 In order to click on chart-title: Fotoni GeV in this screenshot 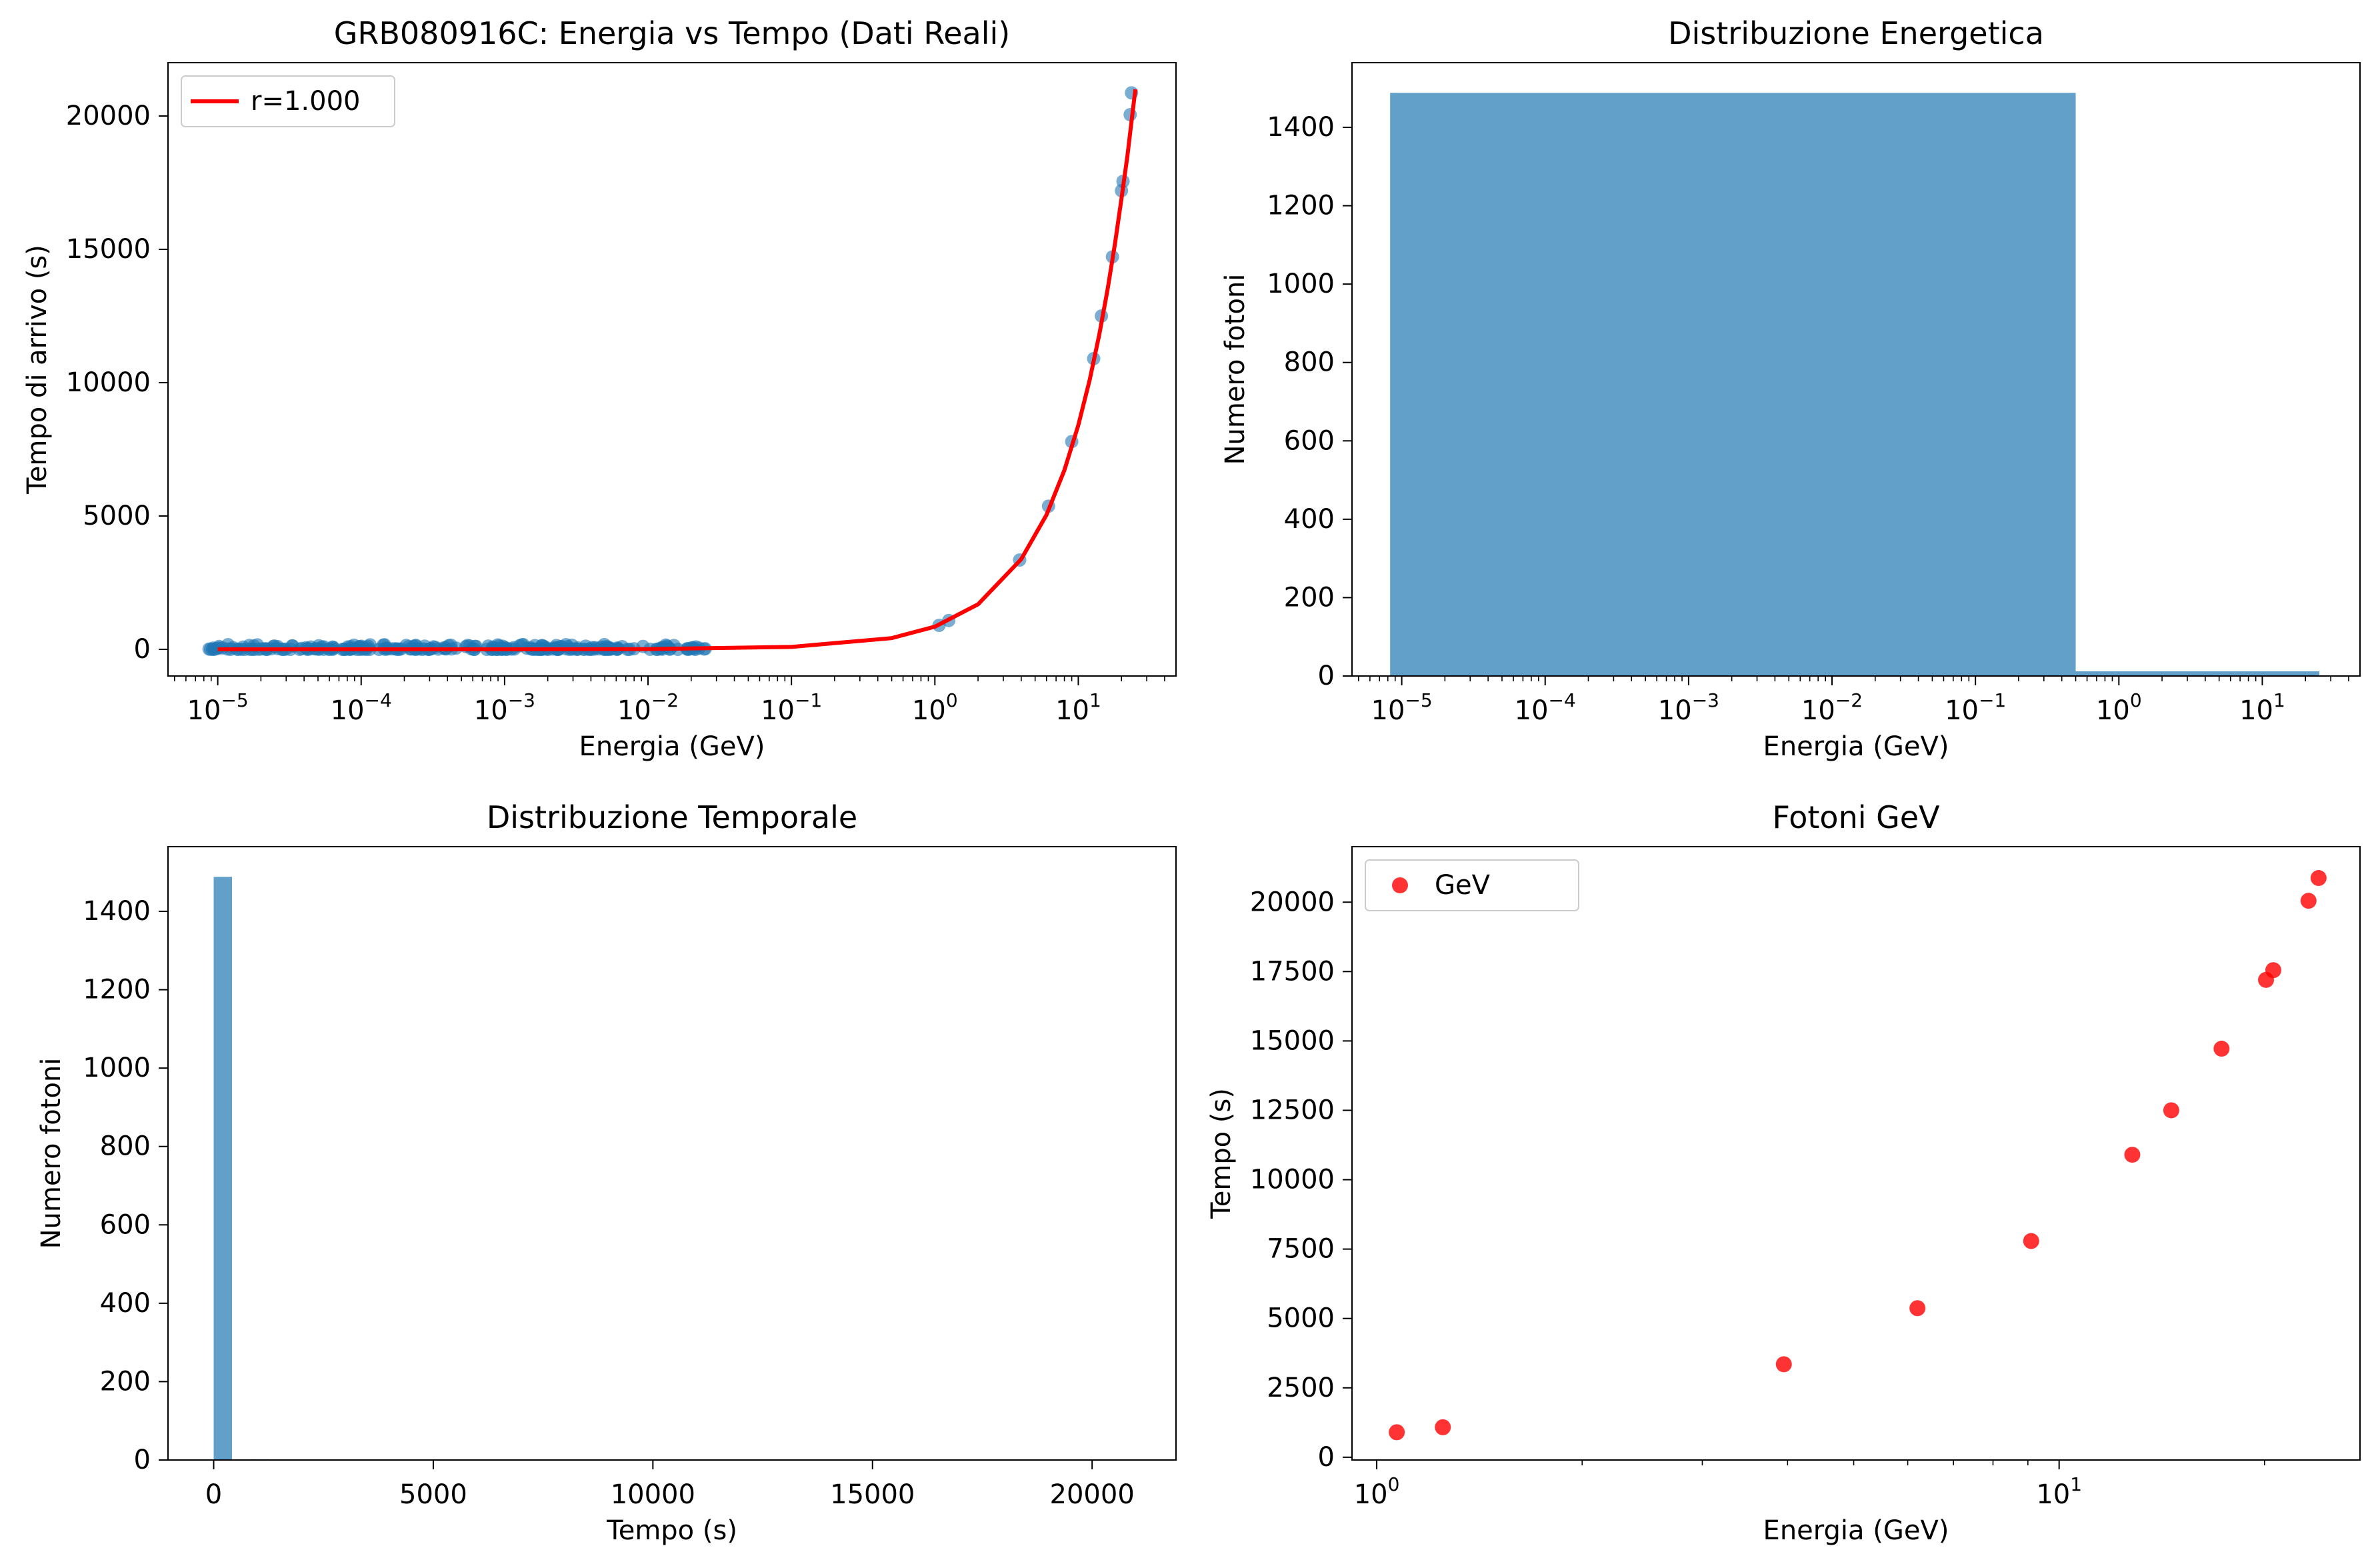, I will do `click(1856, 817)`.